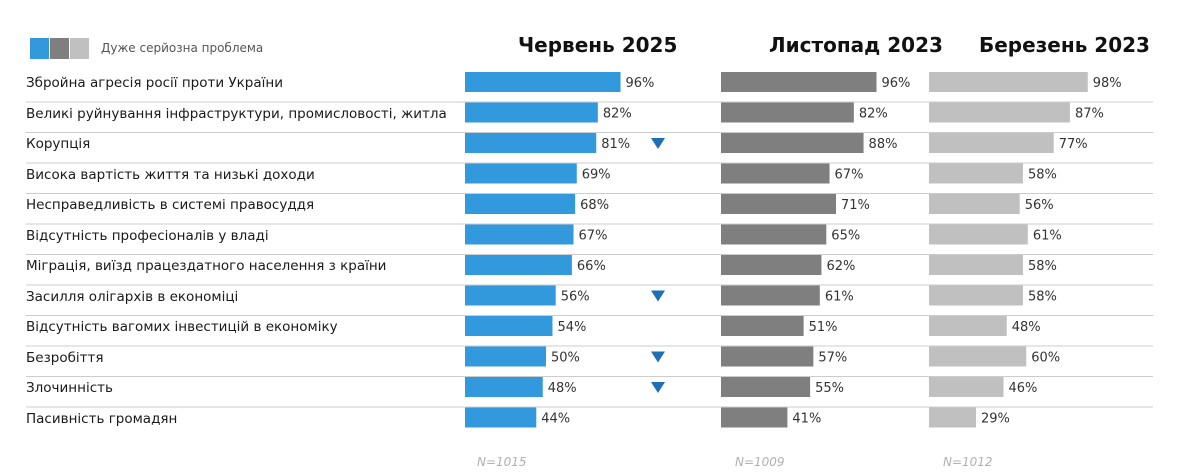  Describe the element at coordinates (615, 144) in the screenshot. I see `value-label-june2025: 81%` at that location.